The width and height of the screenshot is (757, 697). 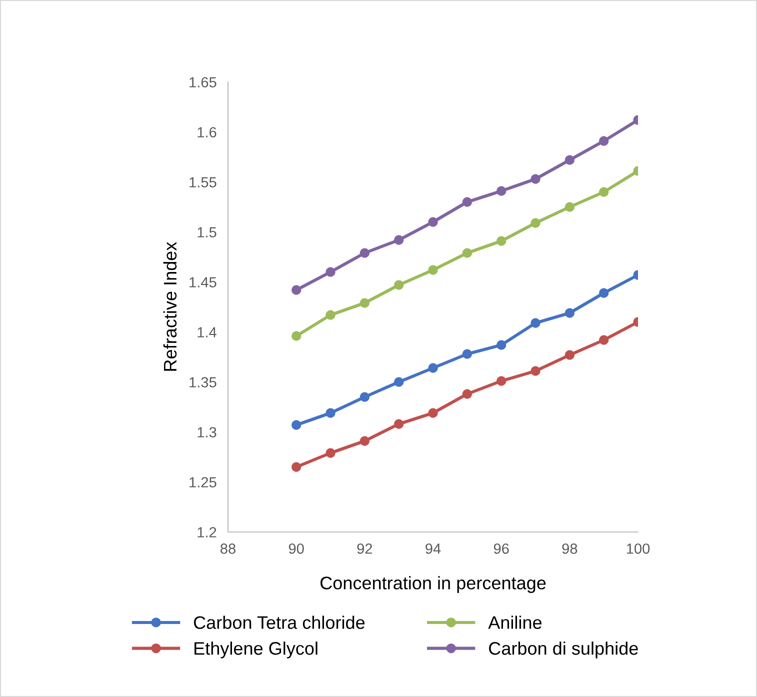 What do you see at coordinates (203, 182) in the screenshot?
I see `y-tick-label: 1.55` at bounding box center [203, 182].